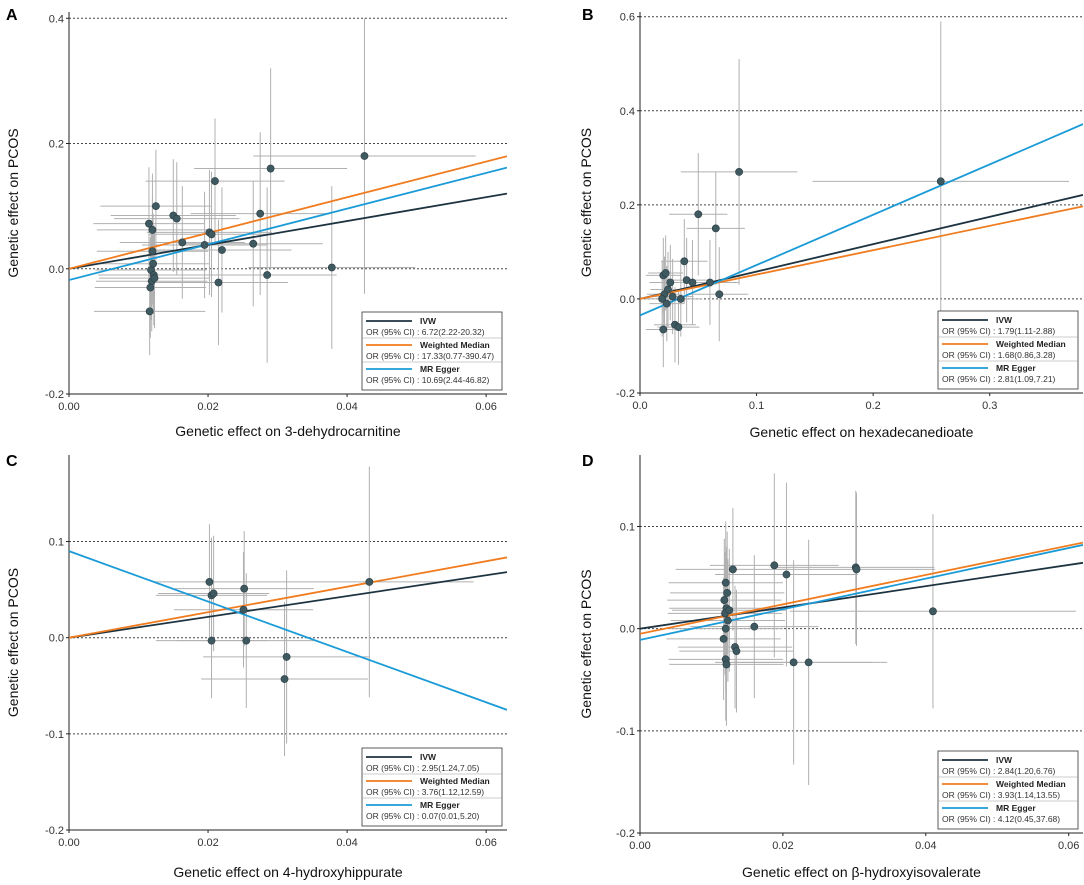 This screenshot has width=1084, height=885. I want to click on y-tick-label: 0.2, so click(56, 145).